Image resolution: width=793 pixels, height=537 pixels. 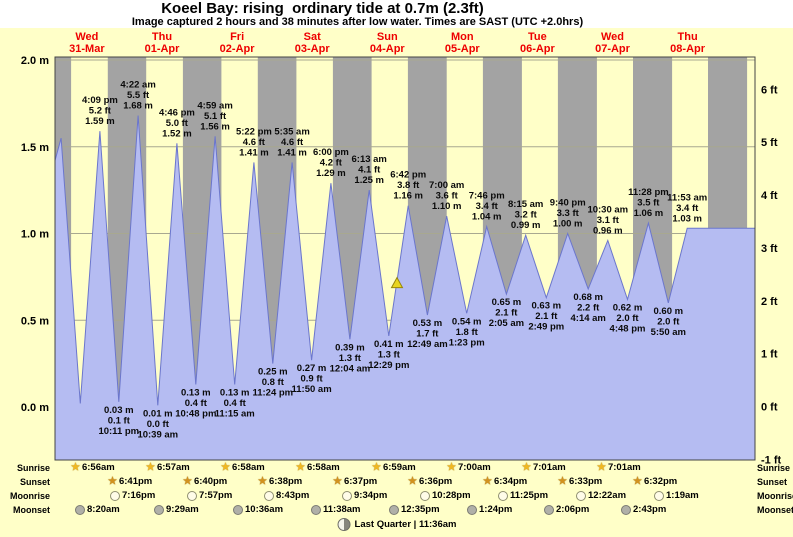 I want to click on moonset-time: 12:35pm, so click(x=420, y=509).